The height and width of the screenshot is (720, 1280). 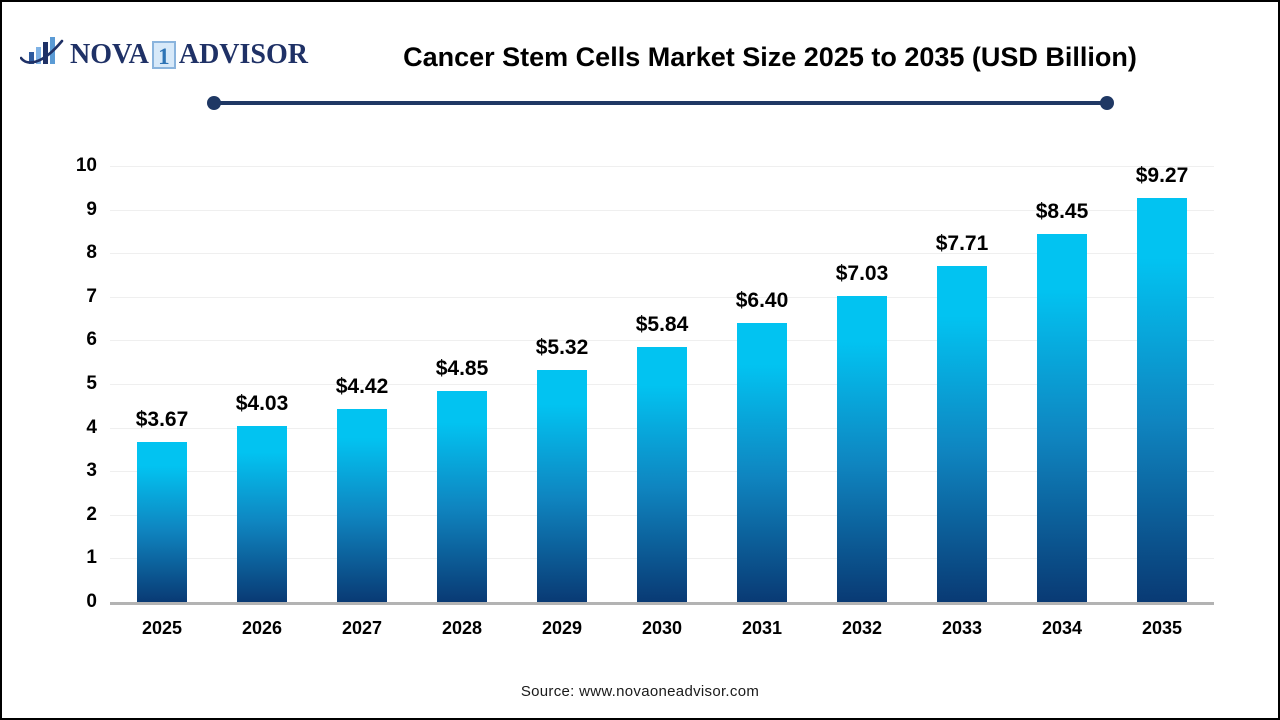 I want to click on logo-text-advisor: ADVISOR, so click(x=243, y=54).